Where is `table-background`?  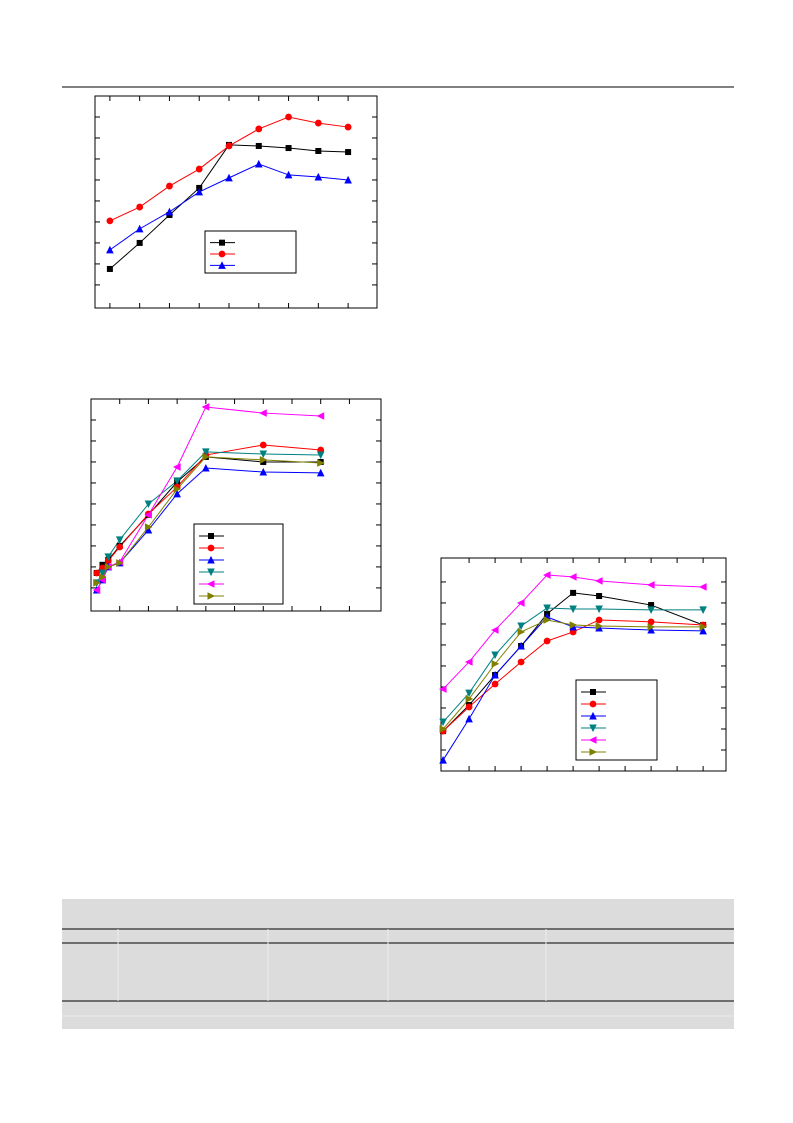
table-background is located at coordinates (398, 964).